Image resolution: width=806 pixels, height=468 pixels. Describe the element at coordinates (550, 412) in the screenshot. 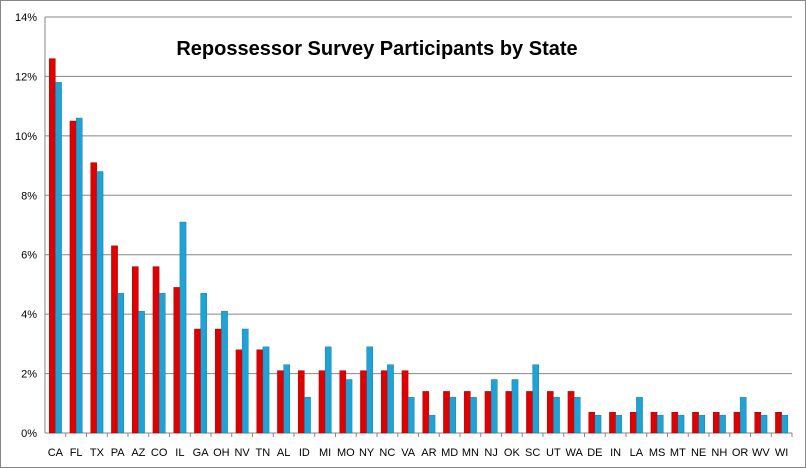

I see `bar-ut-series1` at that location.